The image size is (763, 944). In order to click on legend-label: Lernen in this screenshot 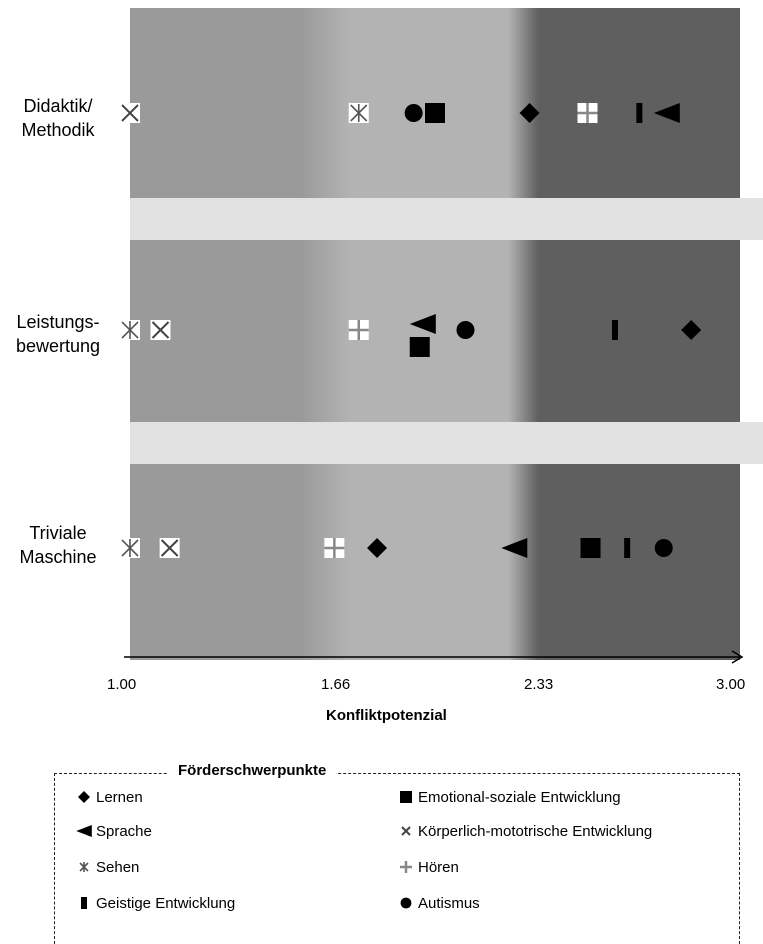, I will do `click(119, 797)`.